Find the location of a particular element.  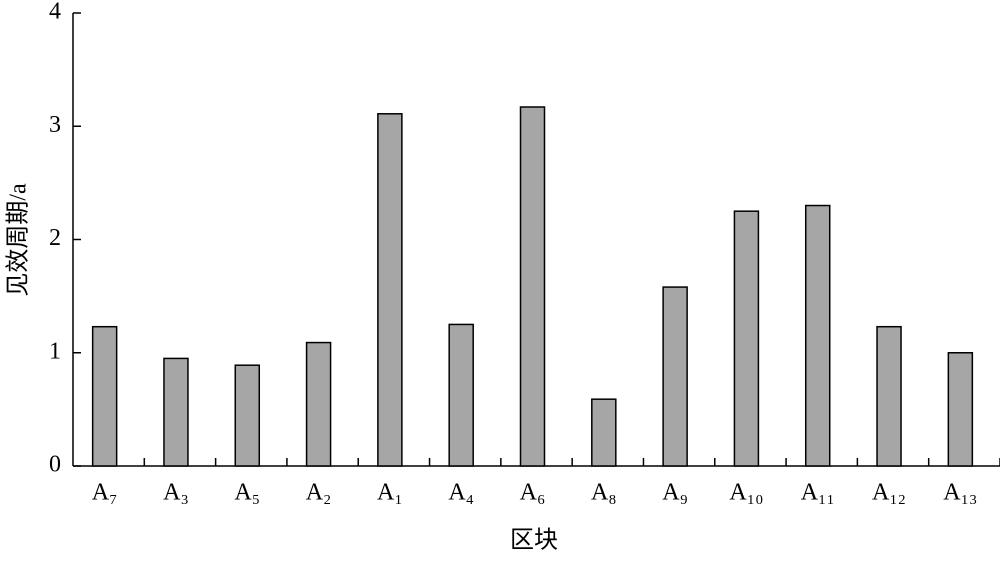

x-tick-label: A₁₃ is located at coordinates (960, 493).